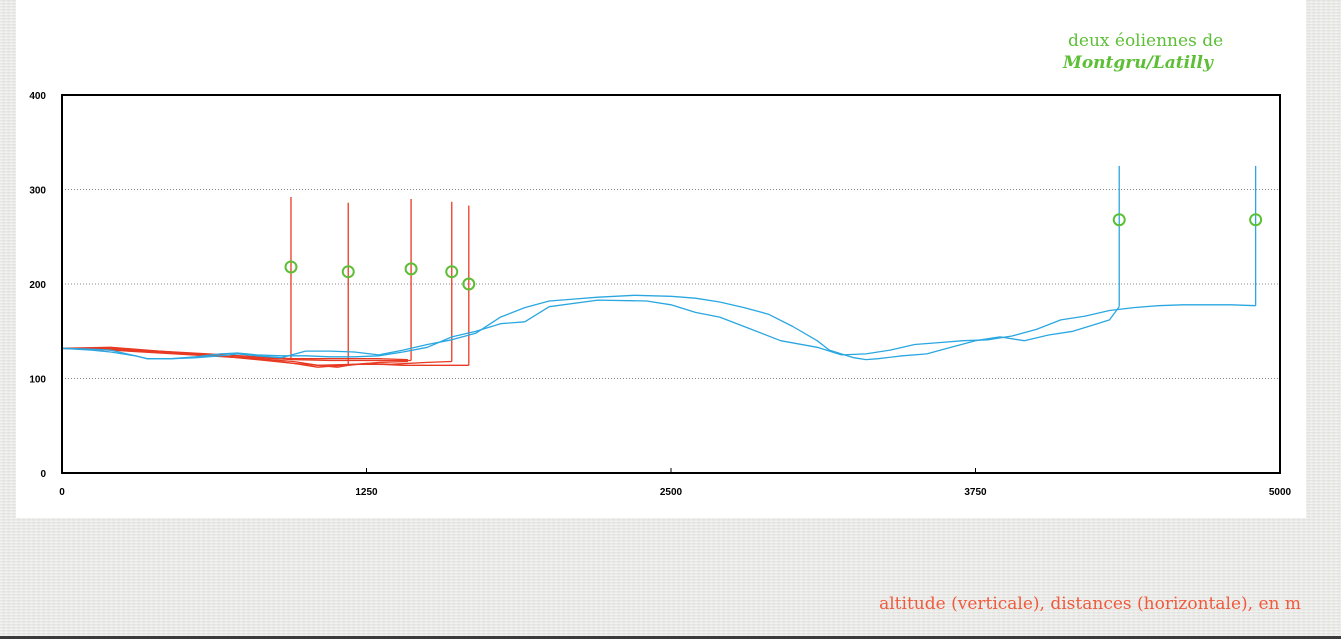 Image resolution: width=1341 pixels, height=639 pixels. What do you see at coordinates (366, 492) in the screenshot?
I see `x-tick-label: 1250` at bounding box center [366, 492].